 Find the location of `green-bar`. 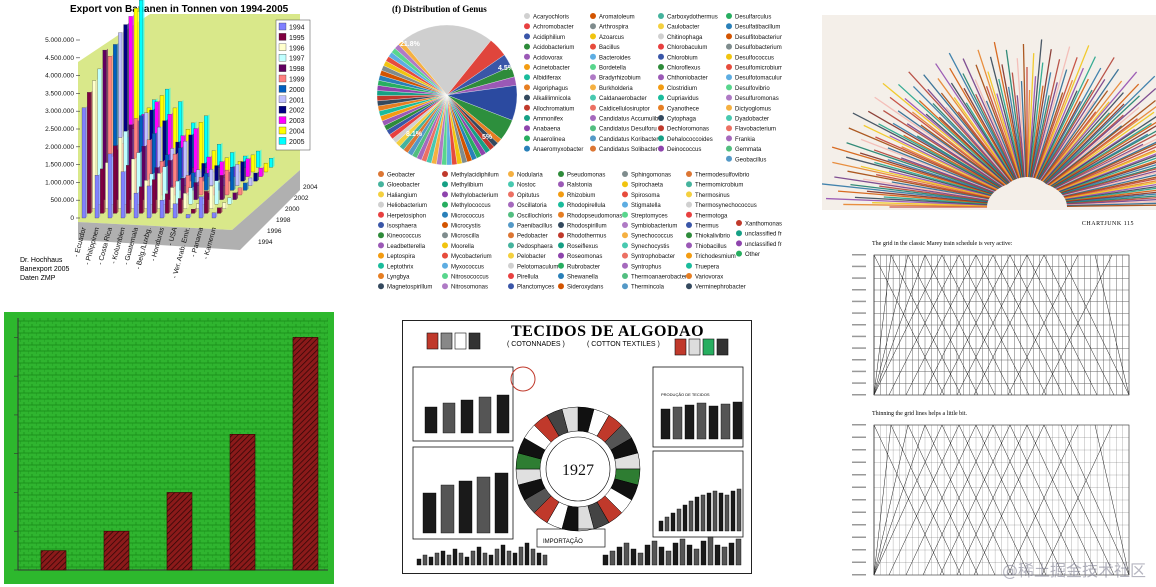

green-bar is located at coordinates (305, 454).